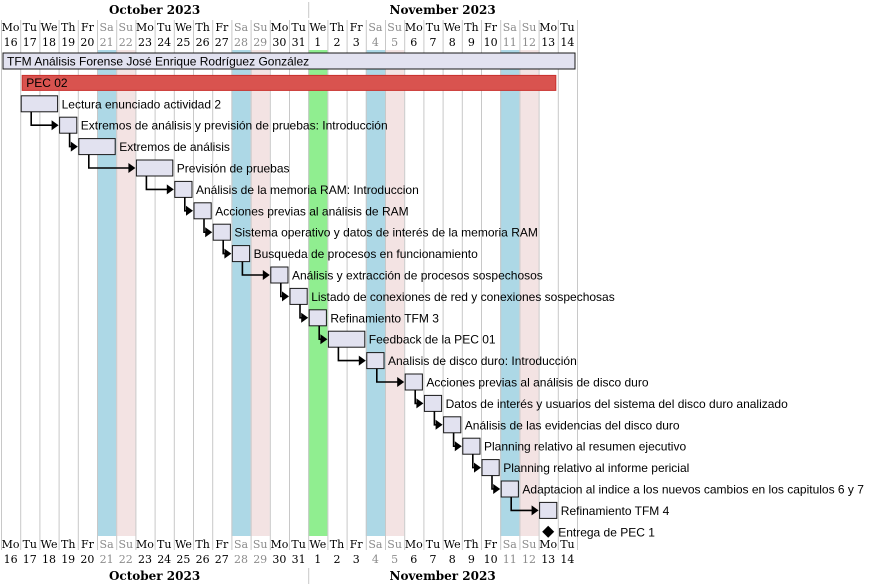  Describe the element at coordinates (442, 10) in the screenshot. I see `month-label: November 2023` at that location.